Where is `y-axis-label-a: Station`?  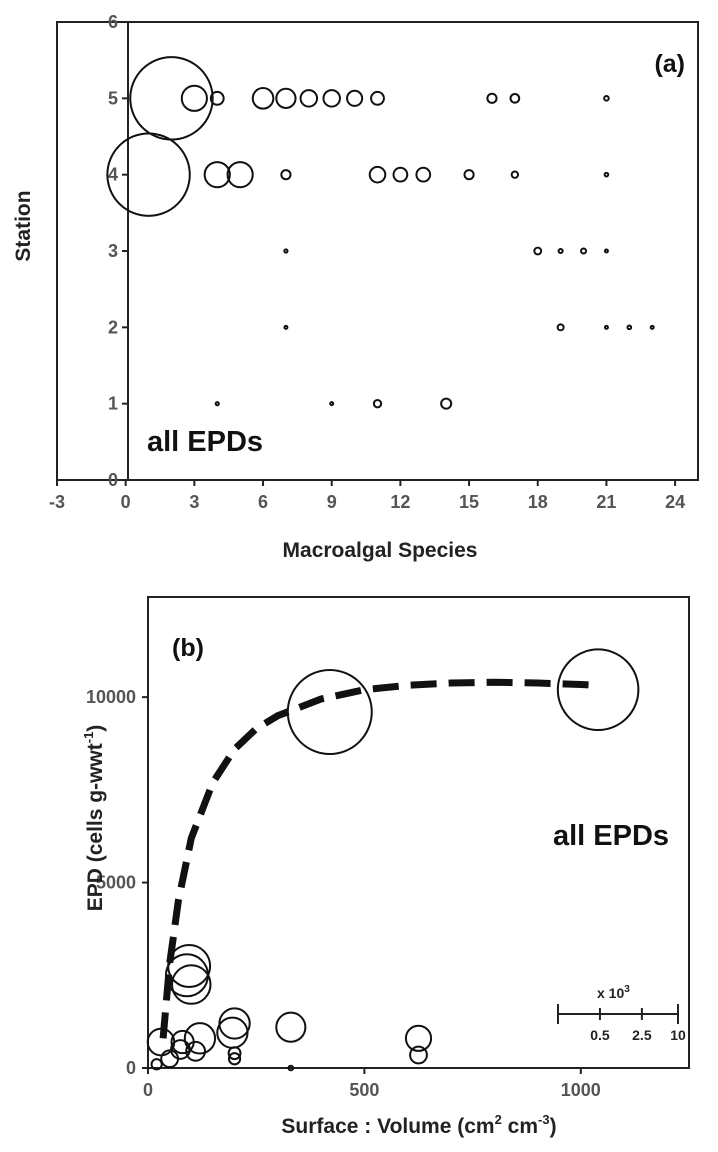 y-axis-label-a: Station is located at coordinates (23, 225).